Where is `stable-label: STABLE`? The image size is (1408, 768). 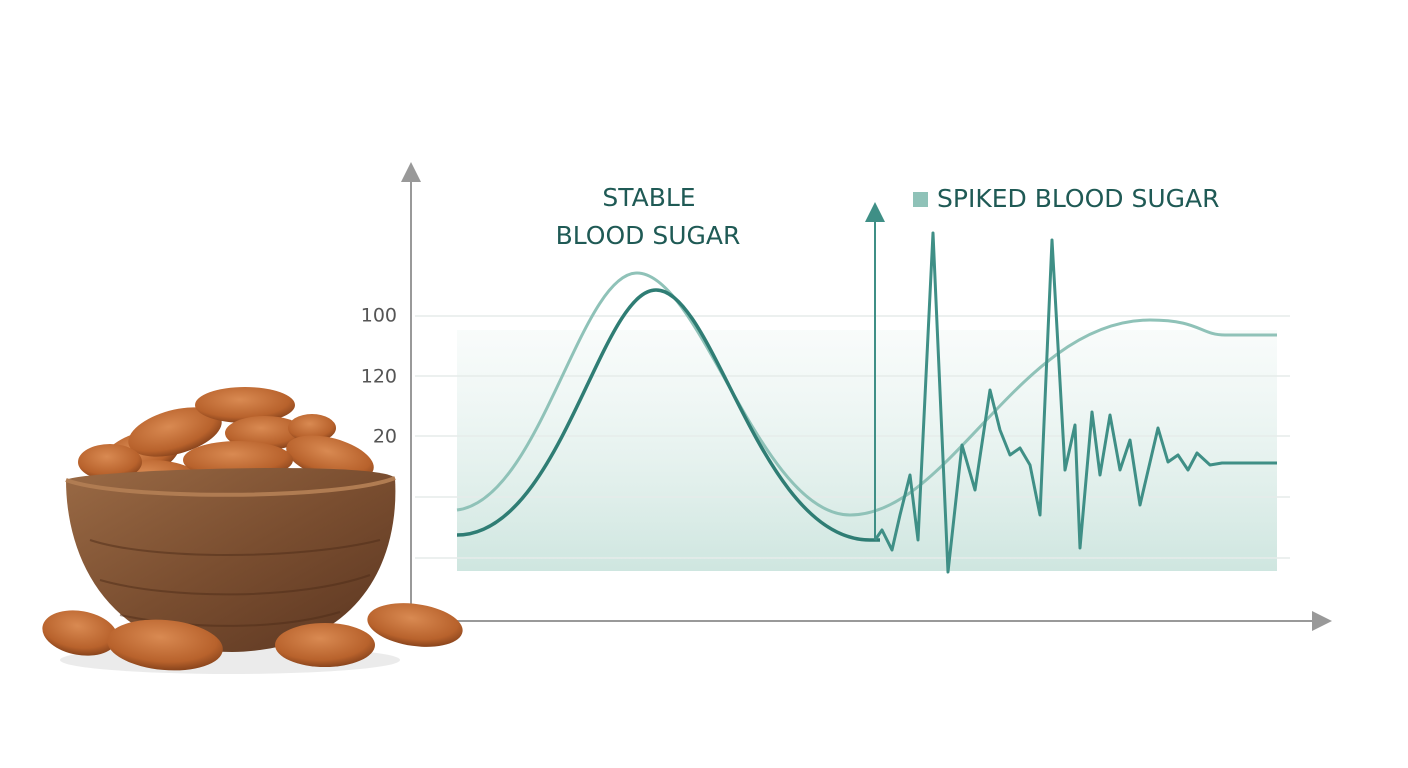 stable-label: STABLE is located at coordinates (648, 197).